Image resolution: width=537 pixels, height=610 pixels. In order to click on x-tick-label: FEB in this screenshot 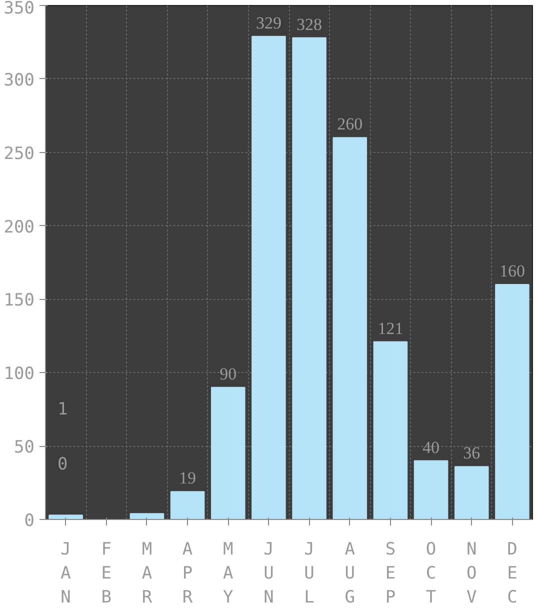, I will do `click(106, 574)`.